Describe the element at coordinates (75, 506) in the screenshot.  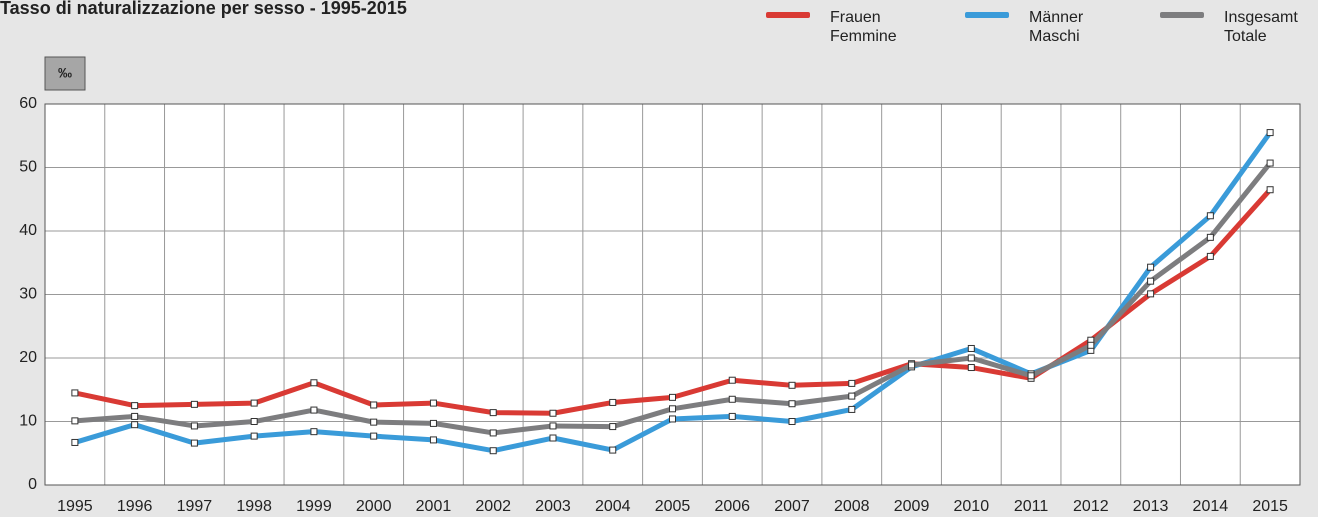
I see `x-tick-label: 1995` at that location.